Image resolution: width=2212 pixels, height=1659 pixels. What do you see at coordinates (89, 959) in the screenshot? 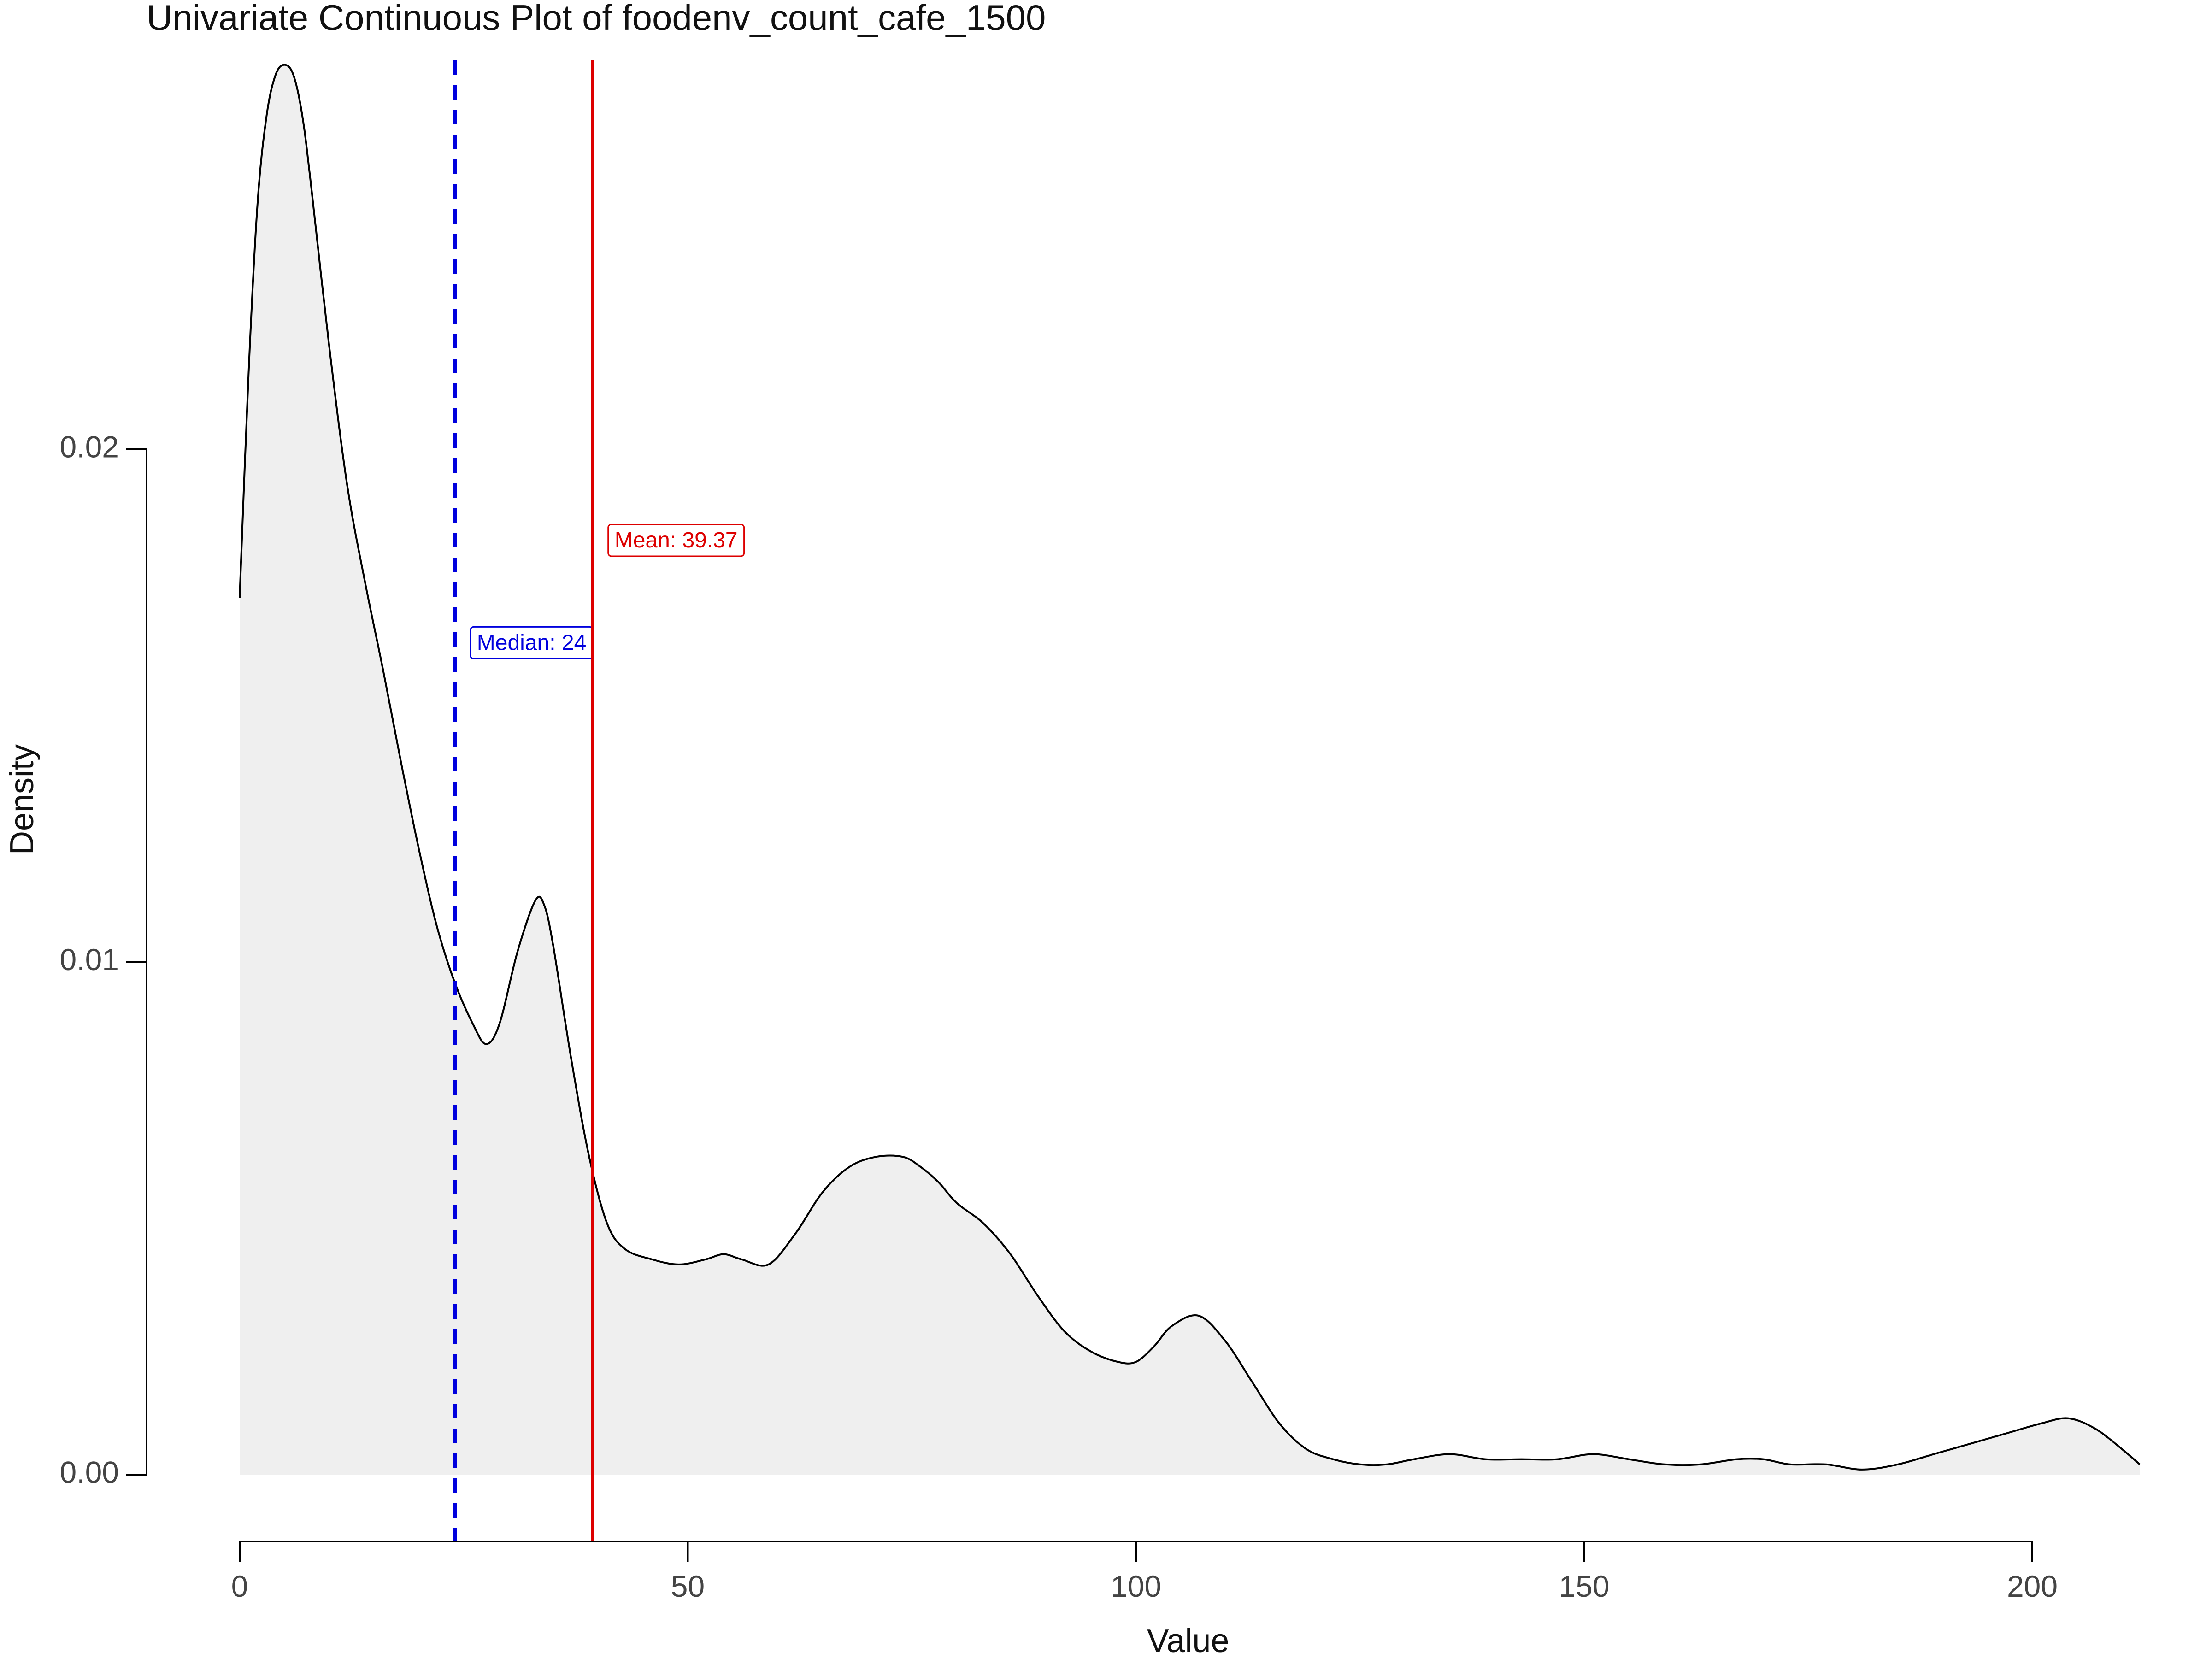
I see `y-tick-label: 0.01` at bounding box center [89, 959].